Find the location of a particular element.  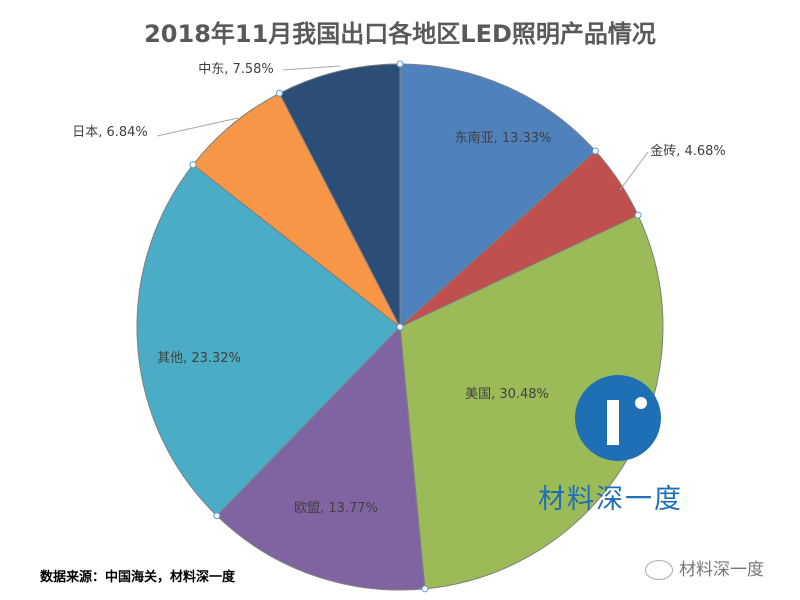

wechat-icon is located at coordinates (659, 570).